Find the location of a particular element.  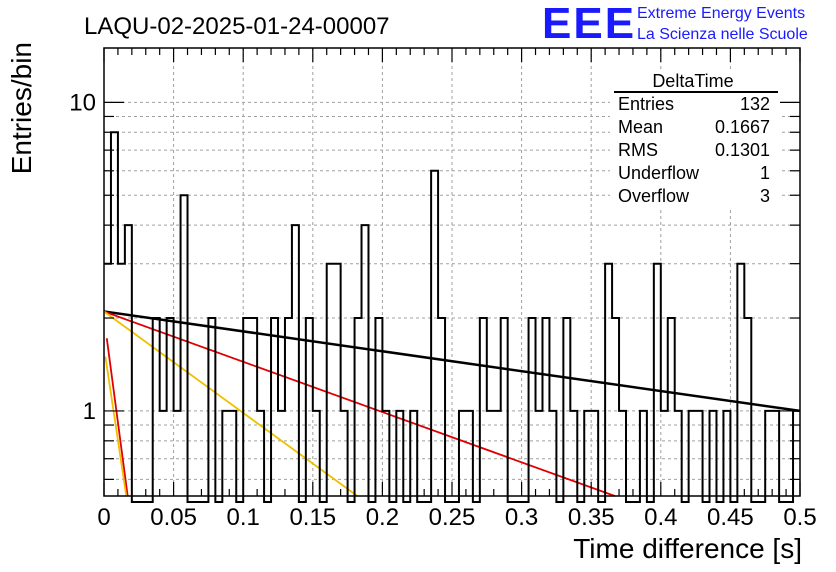

stats-box-background is located at coordinates (695, 140).